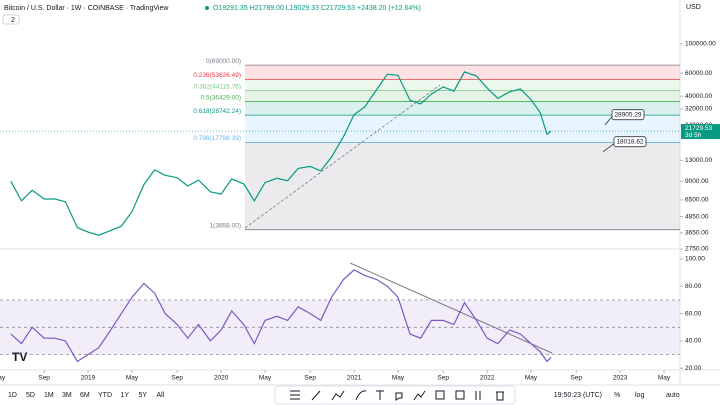 The width and height of the screenshot is (720, 405). I want to click on rsi-trend-line, so click(451, 308).